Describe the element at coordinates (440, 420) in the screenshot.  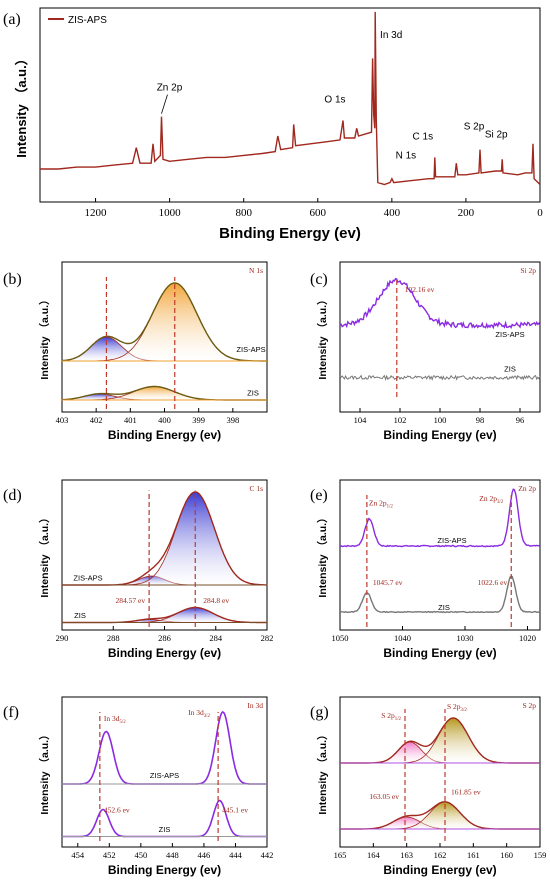
I see `x-tick-label: 100` at that location.